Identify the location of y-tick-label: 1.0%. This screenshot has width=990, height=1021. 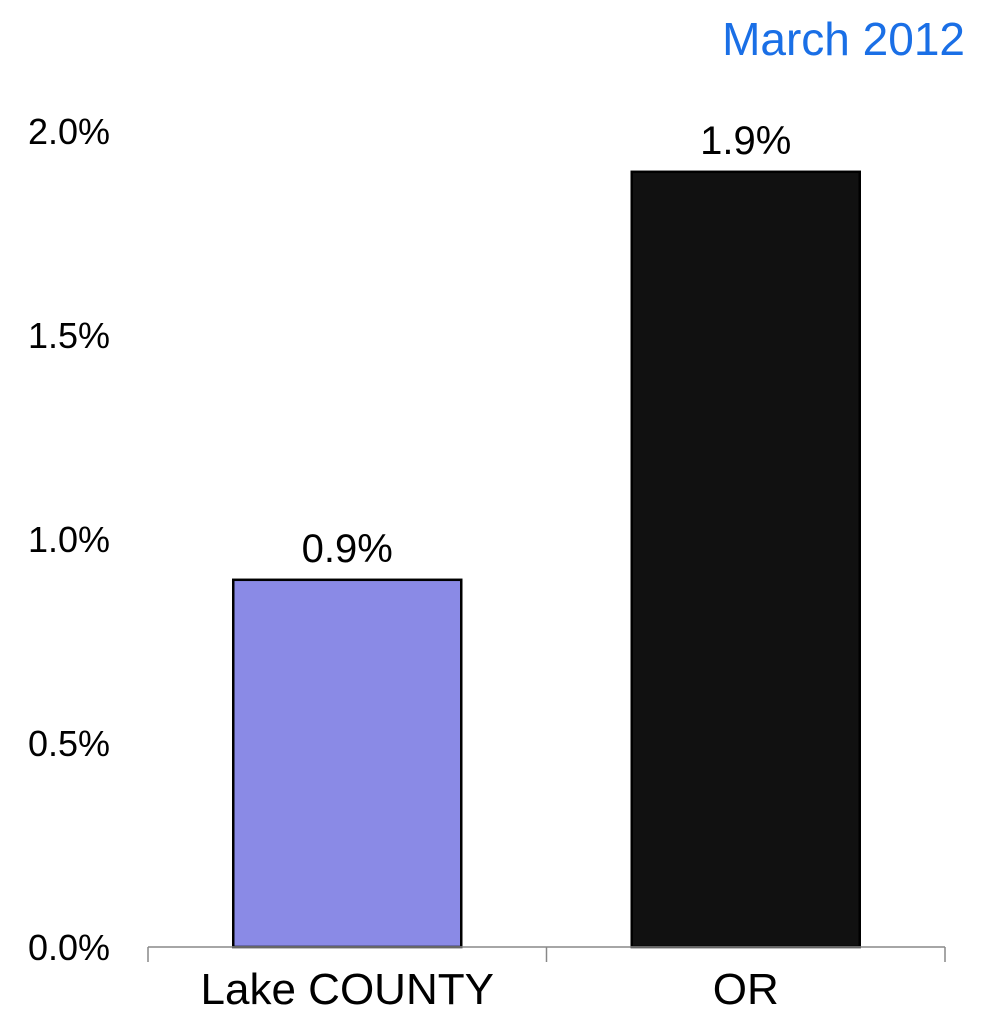
(69, 539).